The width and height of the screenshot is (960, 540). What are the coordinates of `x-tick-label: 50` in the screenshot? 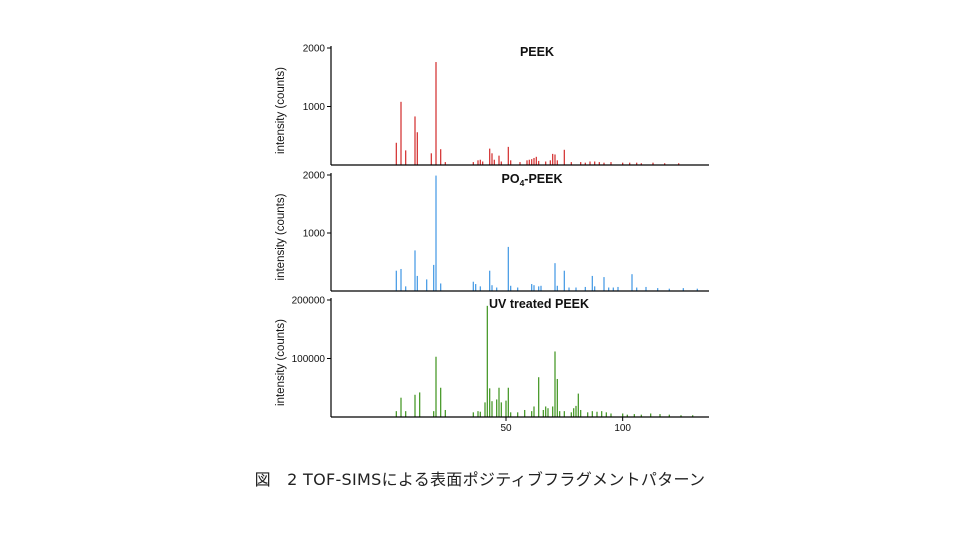 It's located at (506, 428).